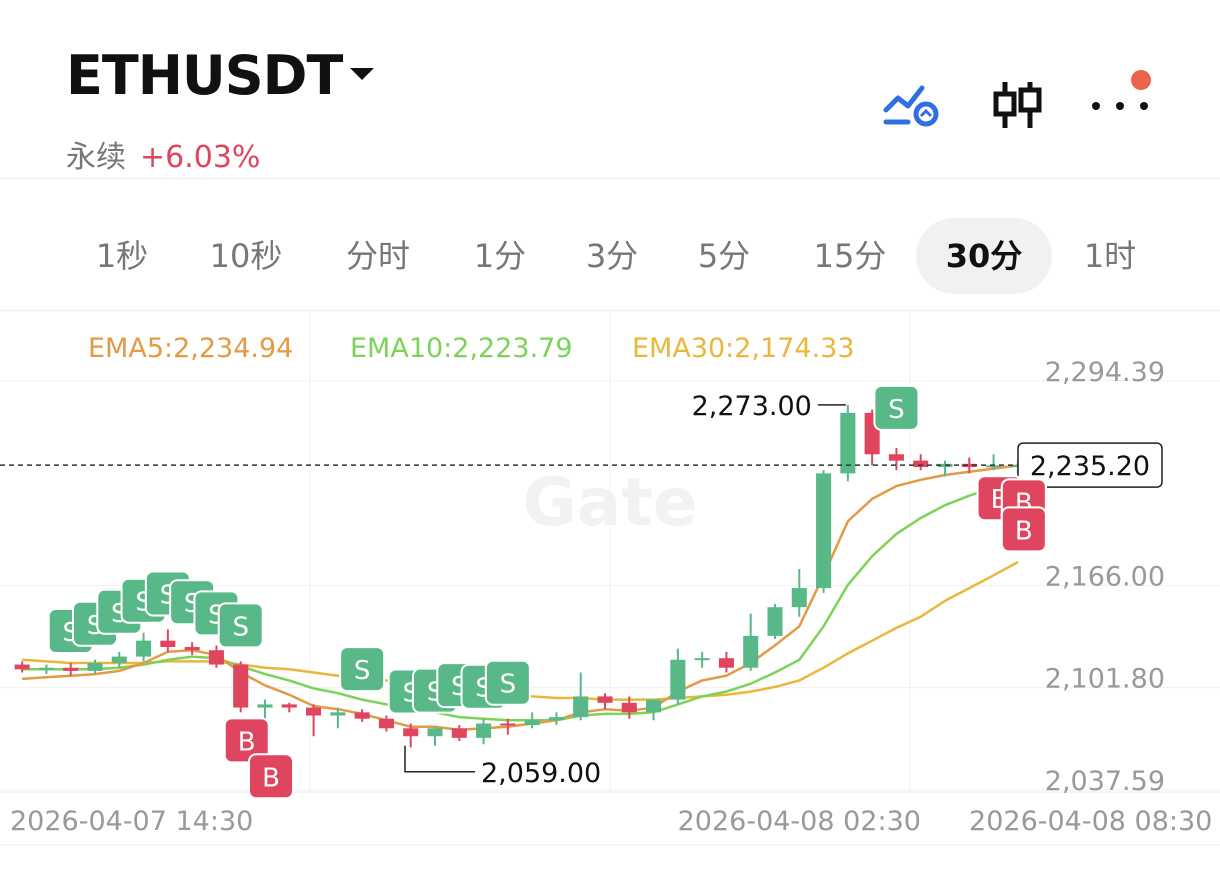  What do you see at coordinates (609, 502) in the screenshot?
I see `watermark-text: Gate` at bounding box center [609, 502].